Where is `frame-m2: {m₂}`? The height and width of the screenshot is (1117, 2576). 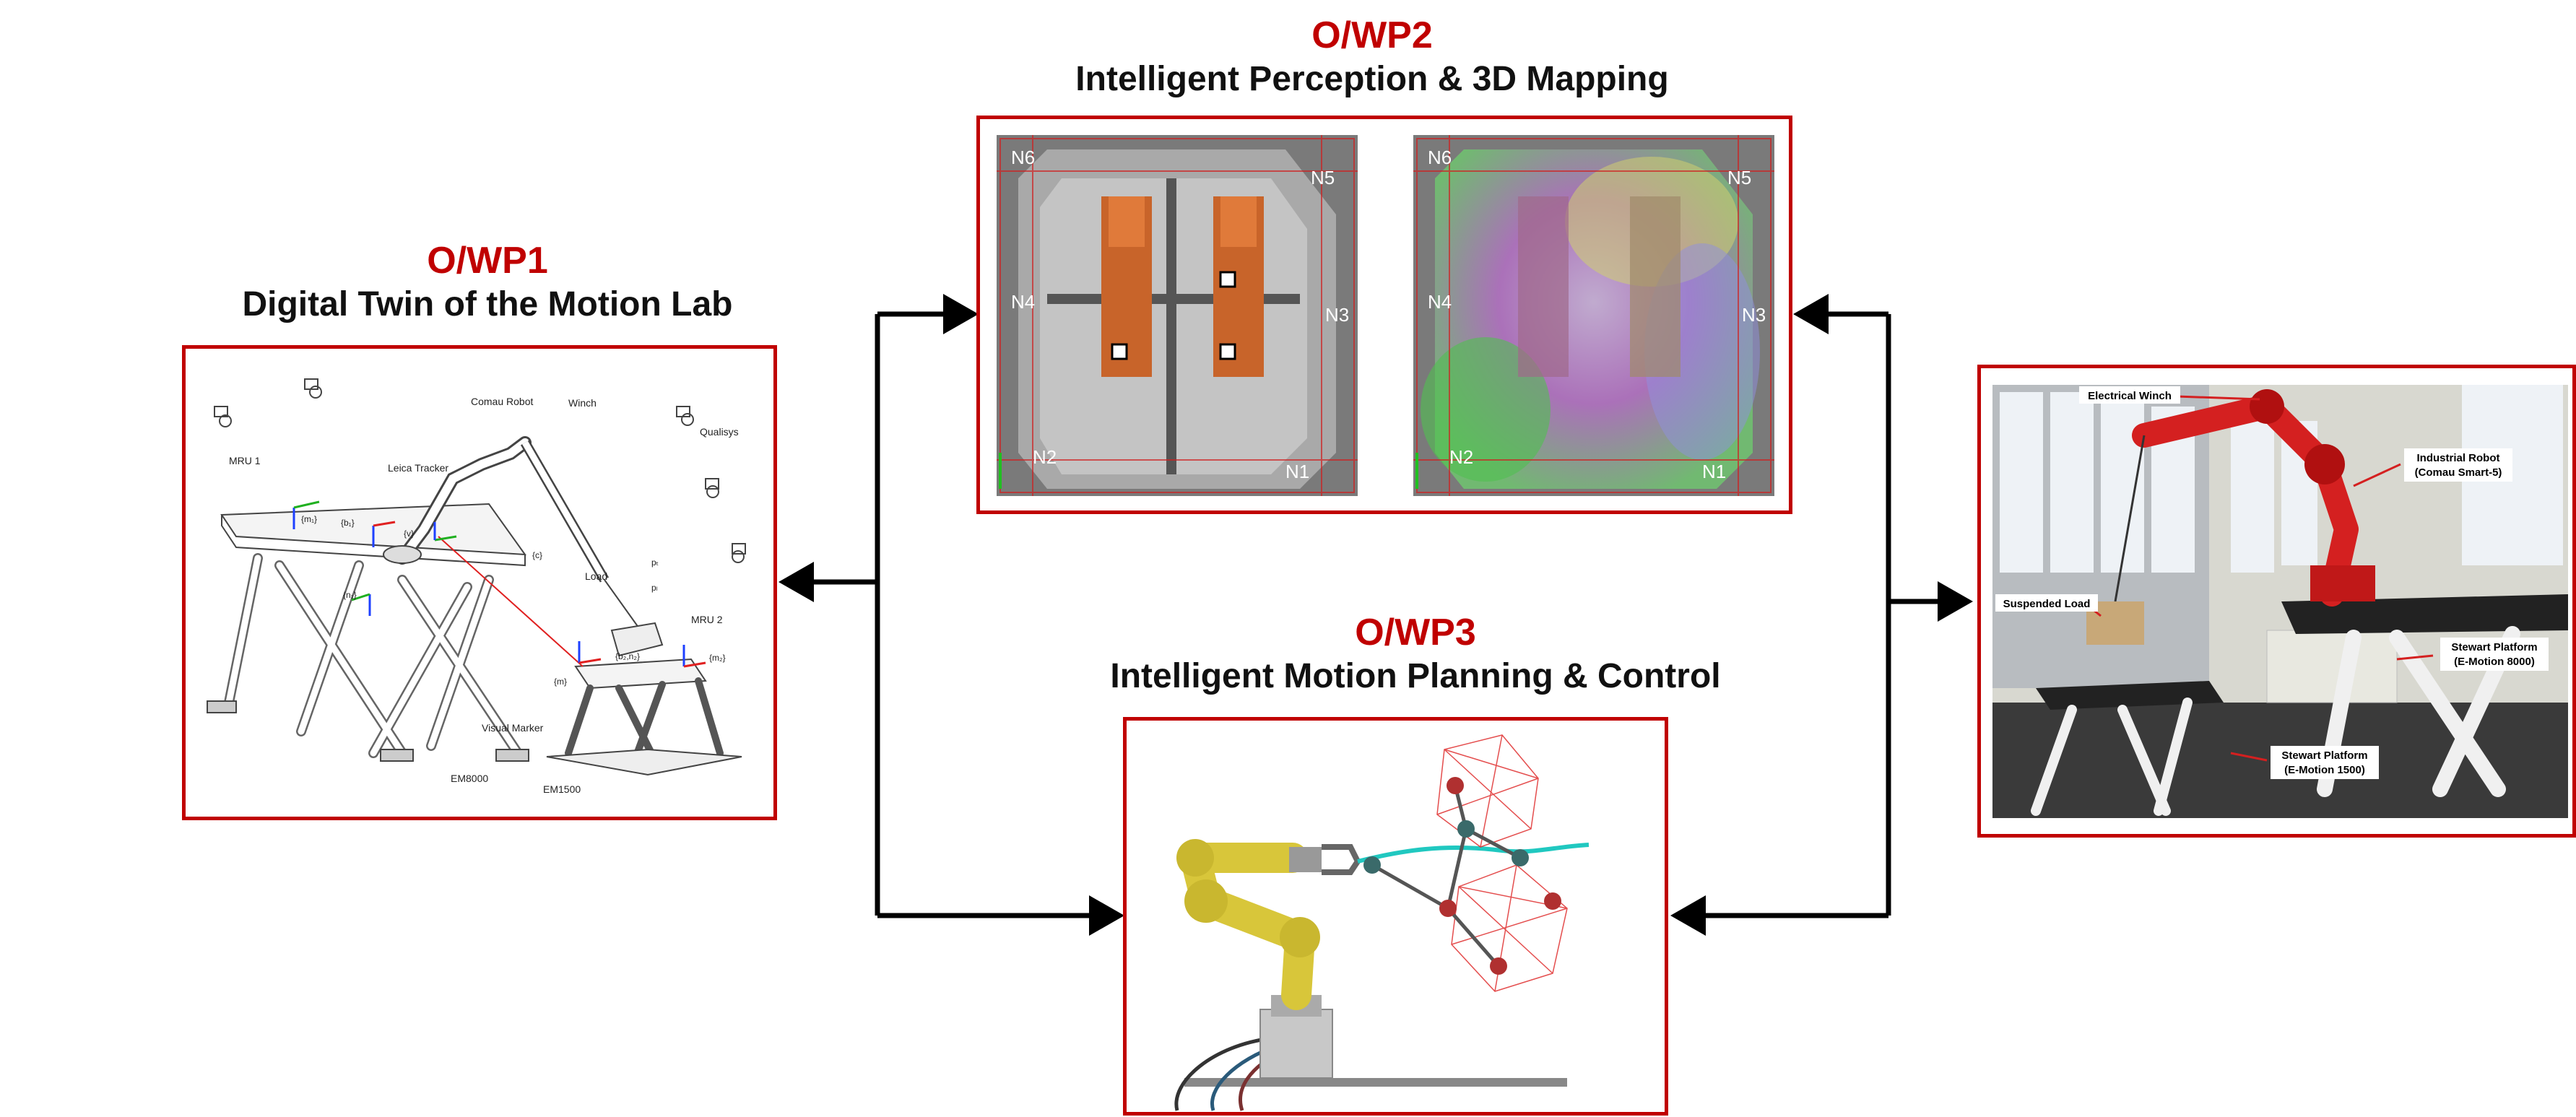
frame-m2: {m₂} is located at coordinates (717, 658).